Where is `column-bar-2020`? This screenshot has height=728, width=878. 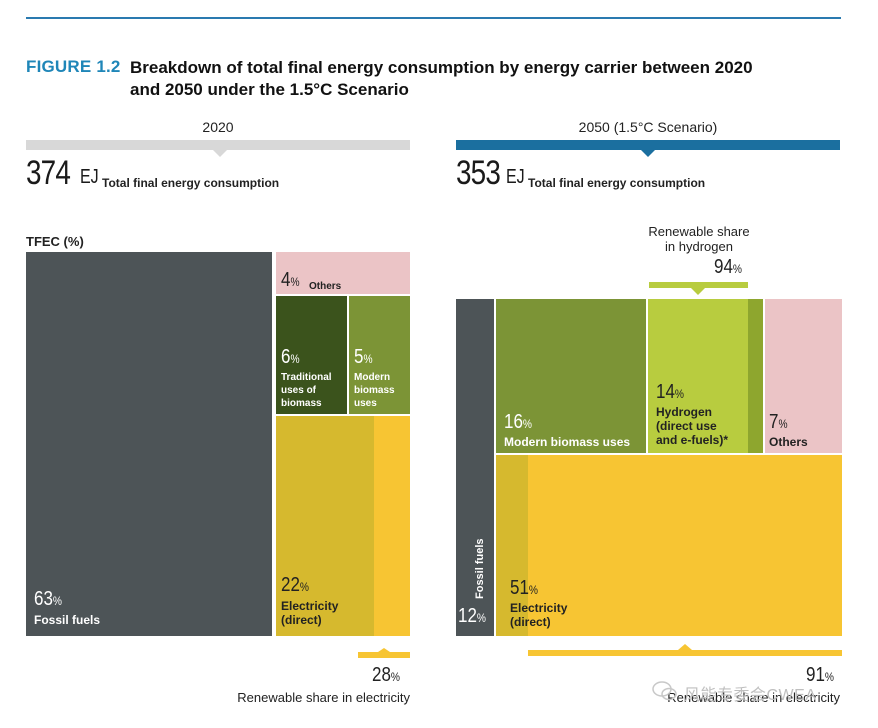
column-bar-2020 is located at coordinates (218, 145).